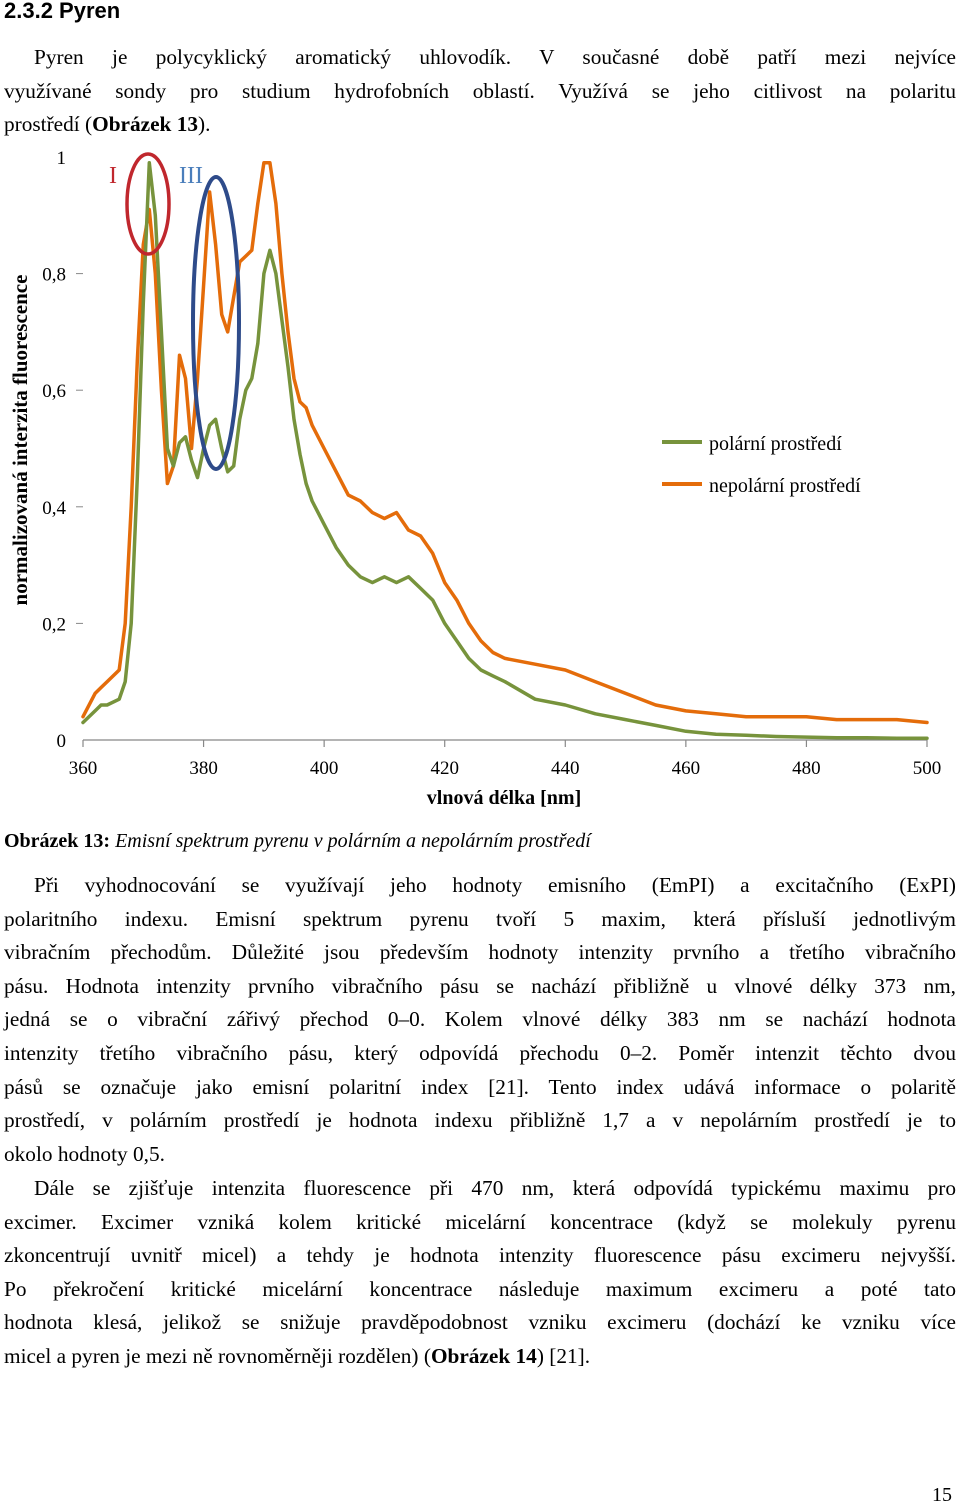 Image resolution: width=960 pixels, height=1509 pixels. Describe the element at coordinates (204, 124) in the screenshot. I see `text-fragment: ).` at that location.